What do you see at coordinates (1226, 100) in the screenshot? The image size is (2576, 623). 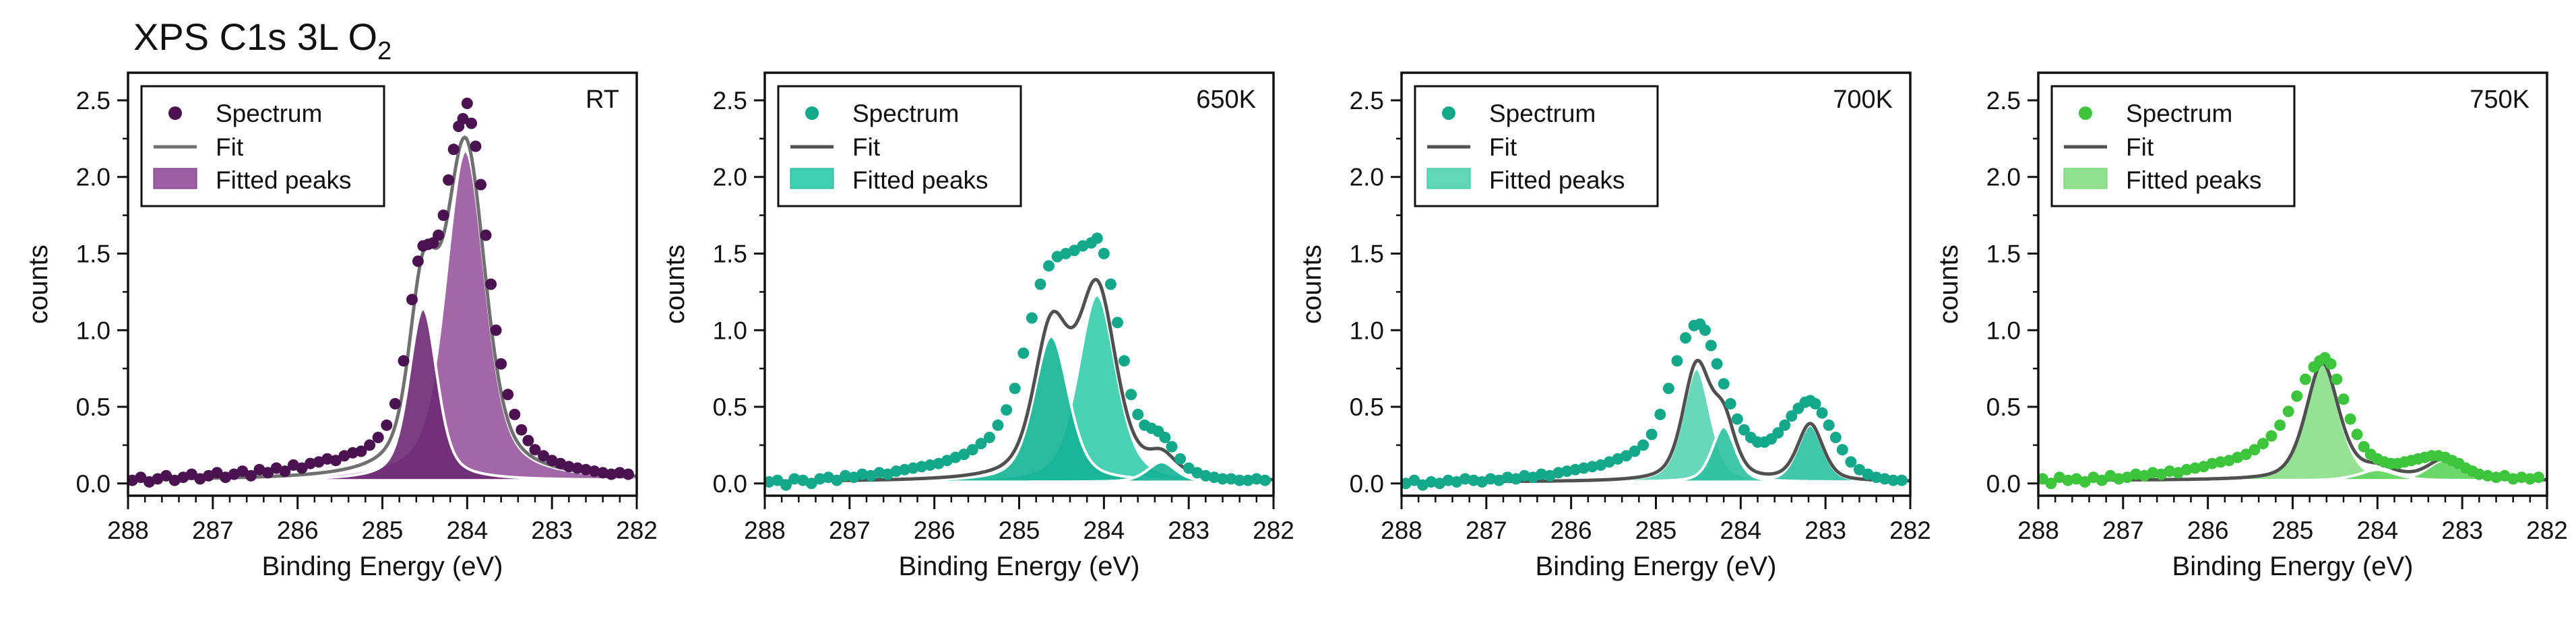 I see `panel-label: 650K` at bounding box center [1226, 100].